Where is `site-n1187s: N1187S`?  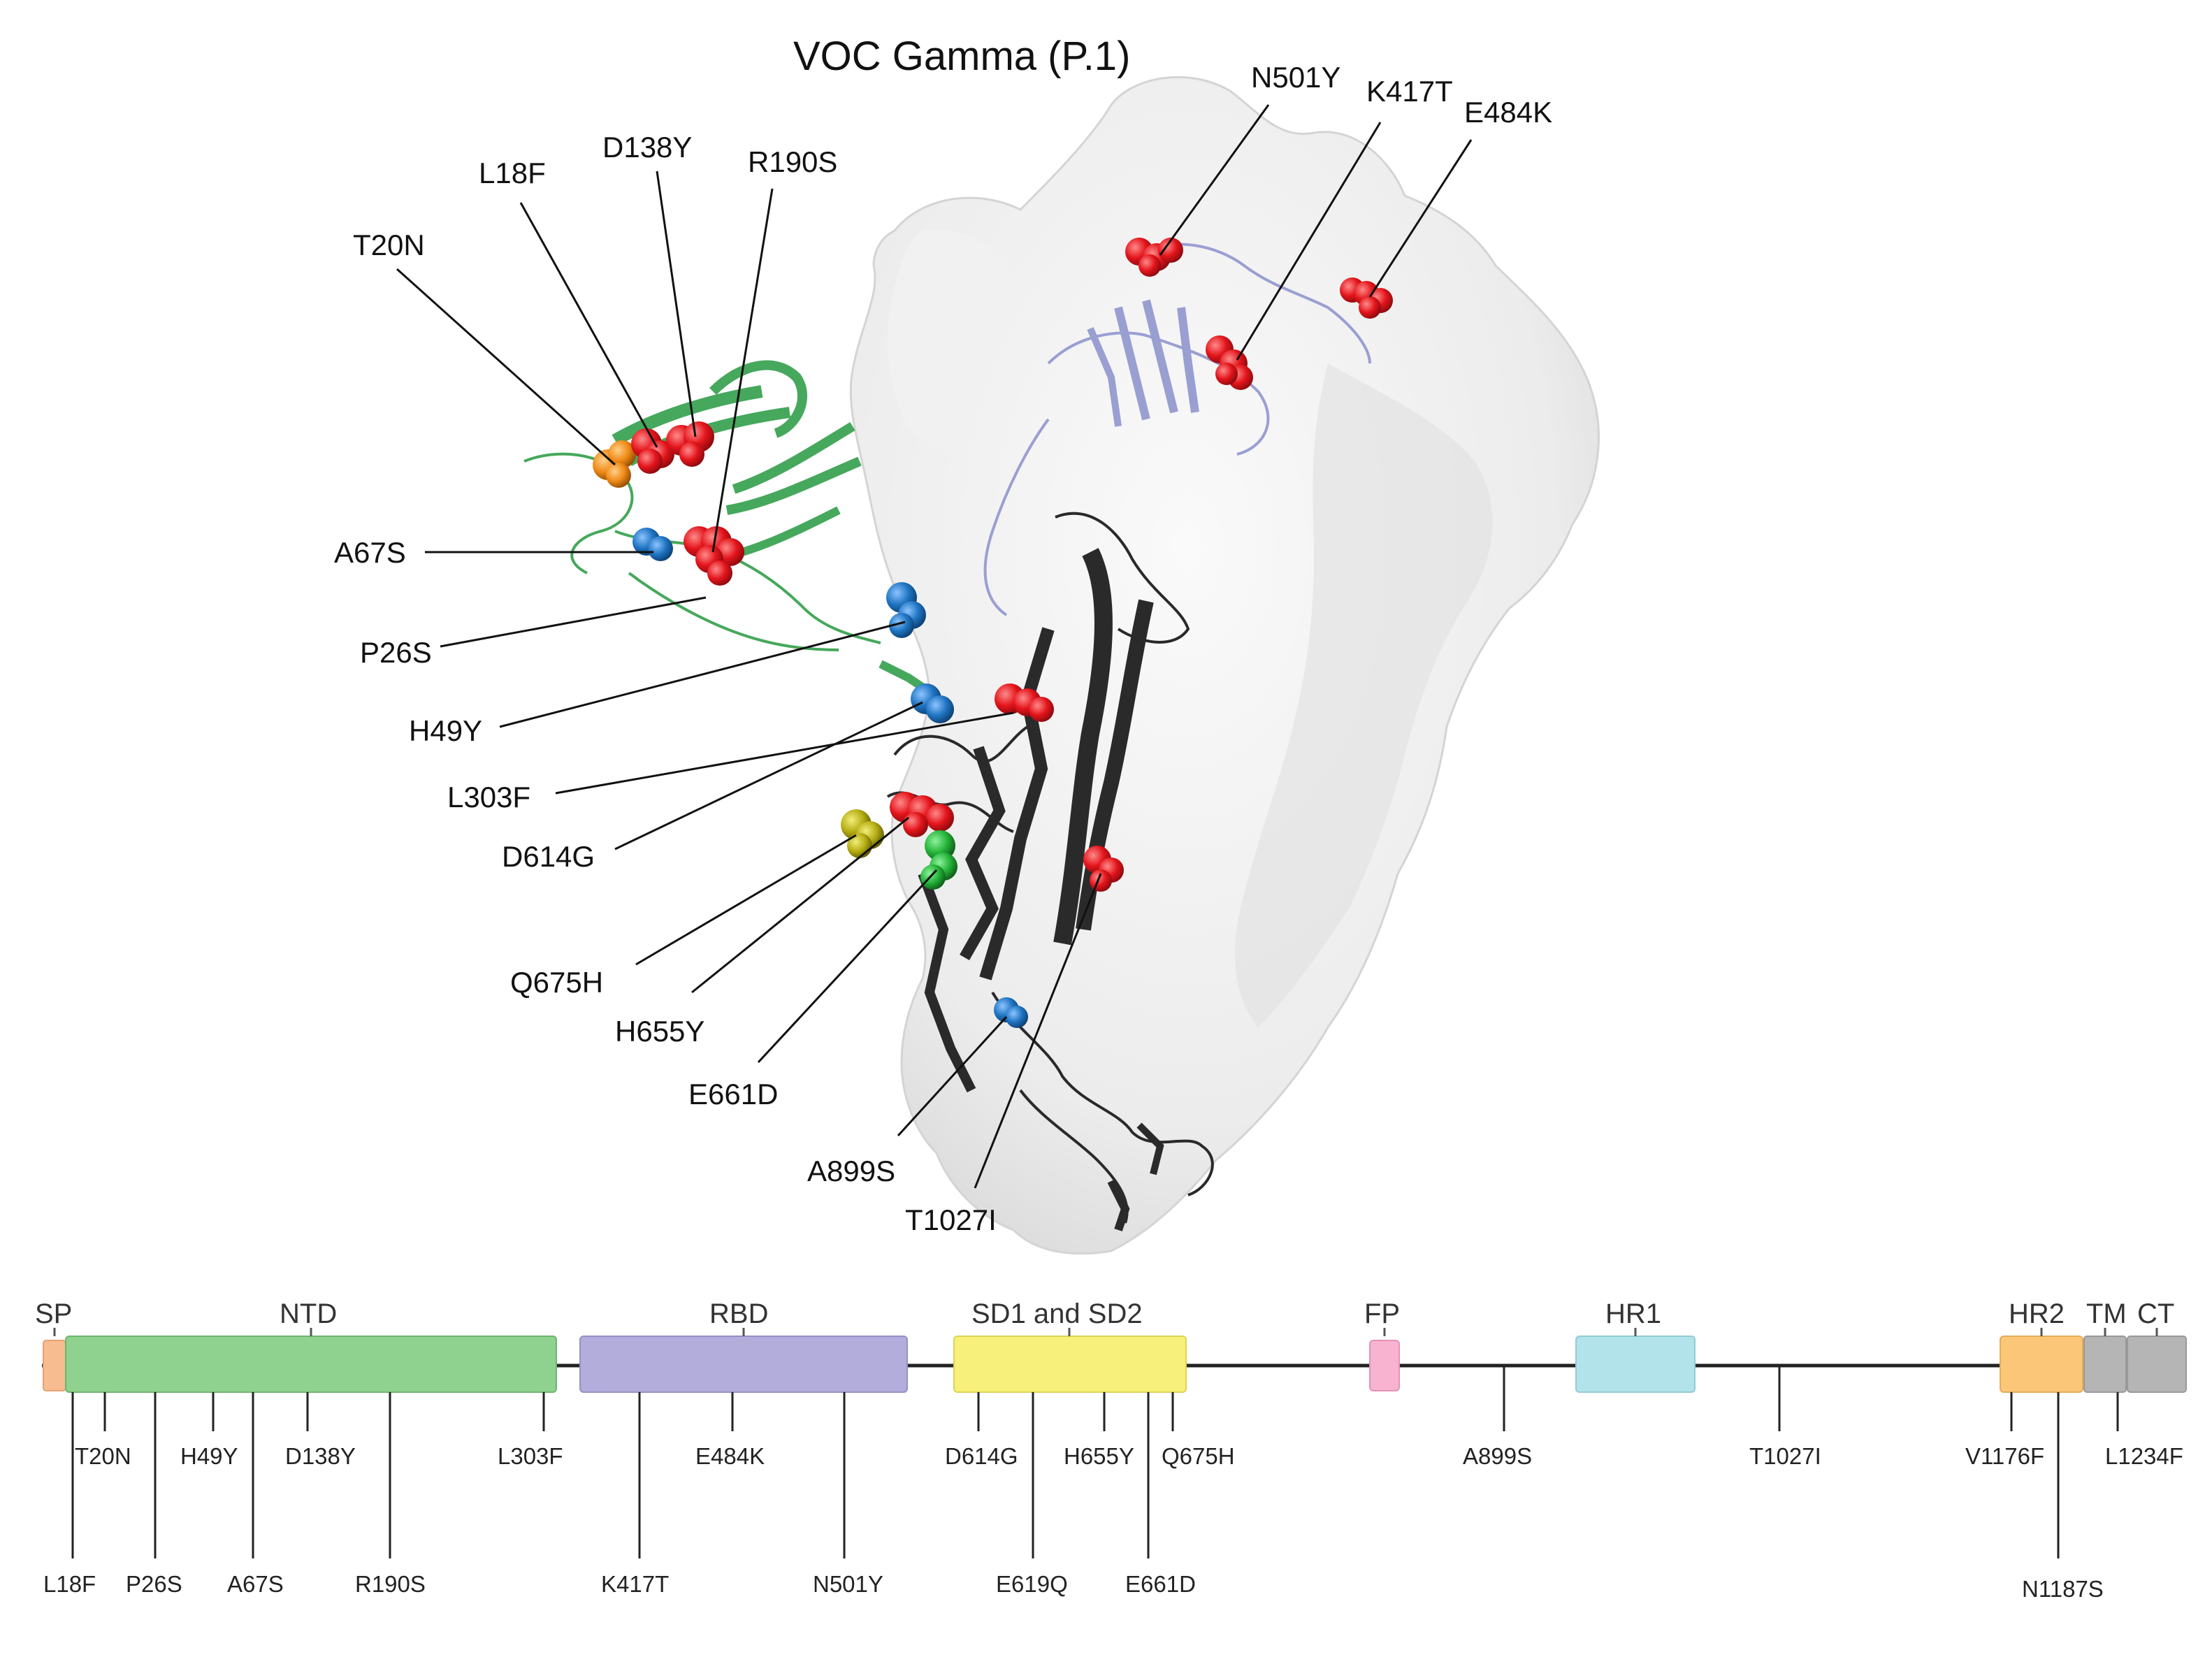
site-n1187s: N1187S is located at coordinates (2063, 1589).